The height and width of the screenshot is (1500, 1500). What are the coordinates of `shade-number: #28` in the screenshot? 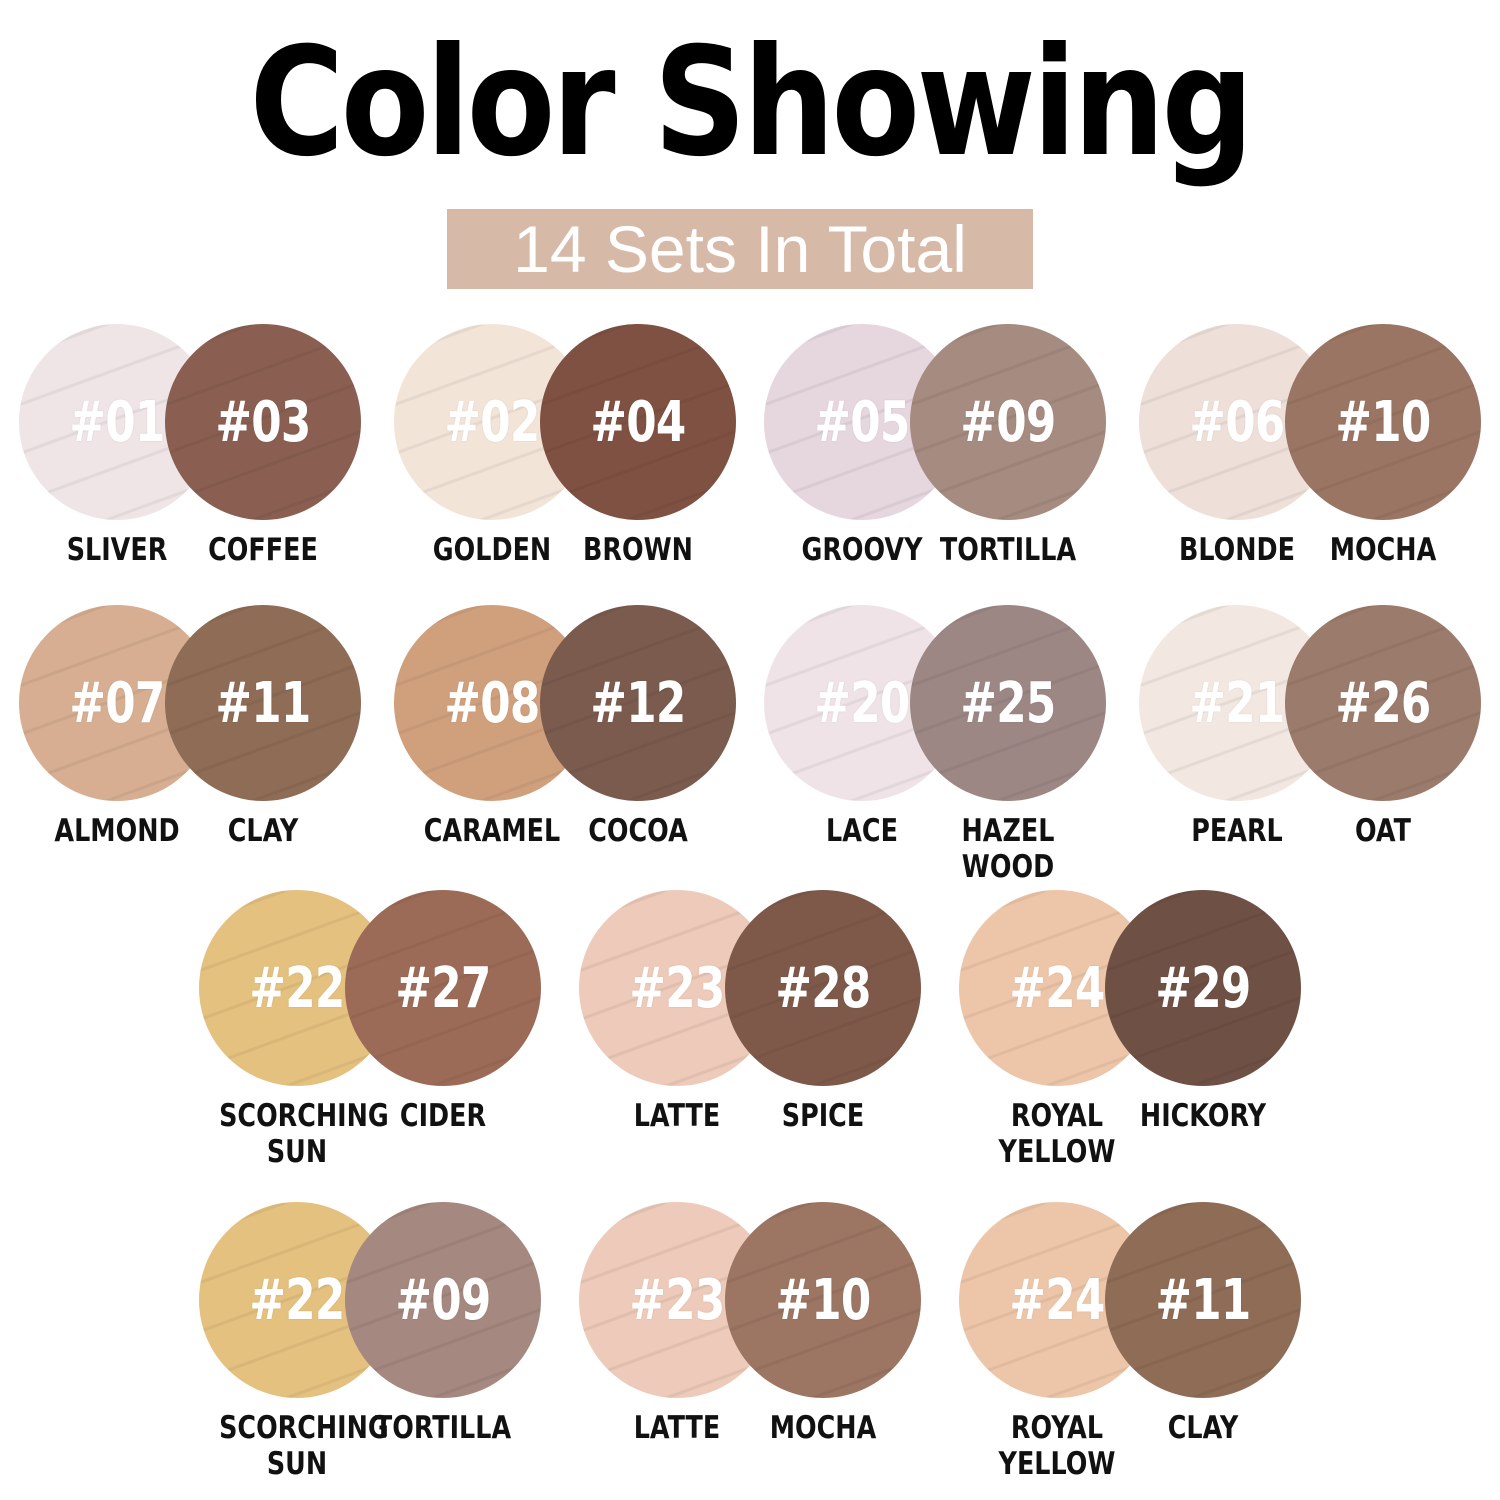 It's located at (823, 988).